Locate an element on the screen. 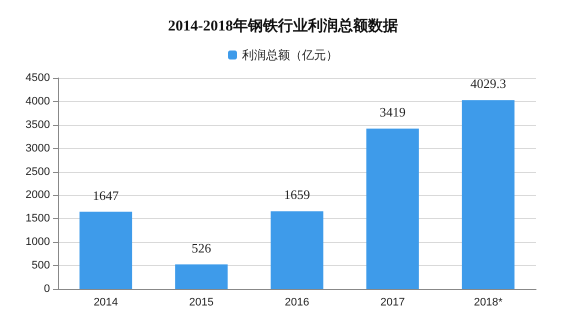  y-tick-label: 4000 is located at coordinates (38, 101).